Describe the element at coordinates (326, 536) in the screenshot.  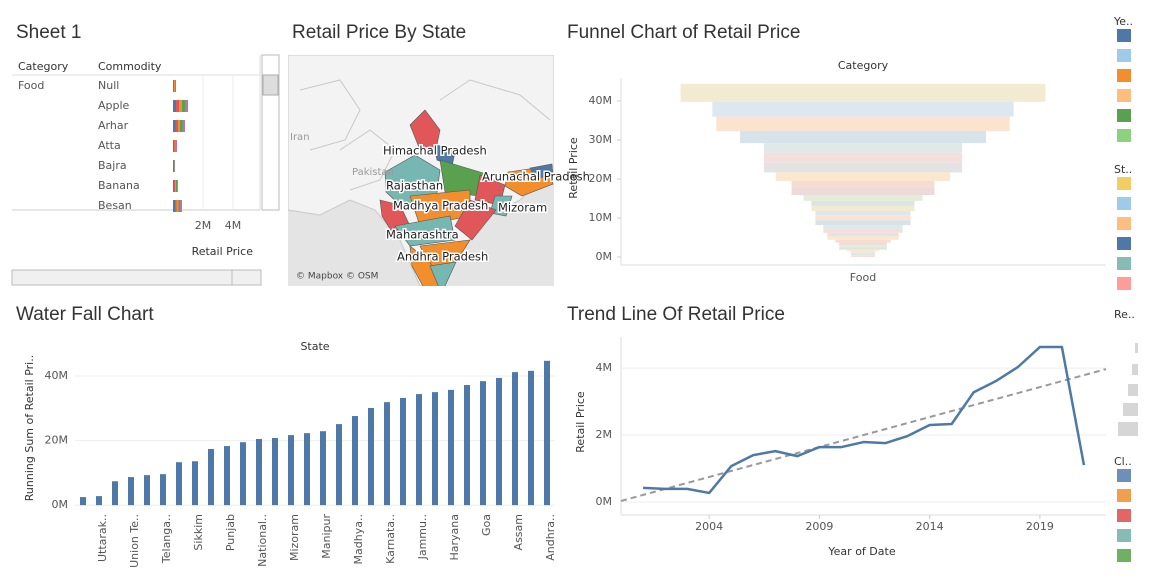
I see `x-tick-label: Manipur` at that location.